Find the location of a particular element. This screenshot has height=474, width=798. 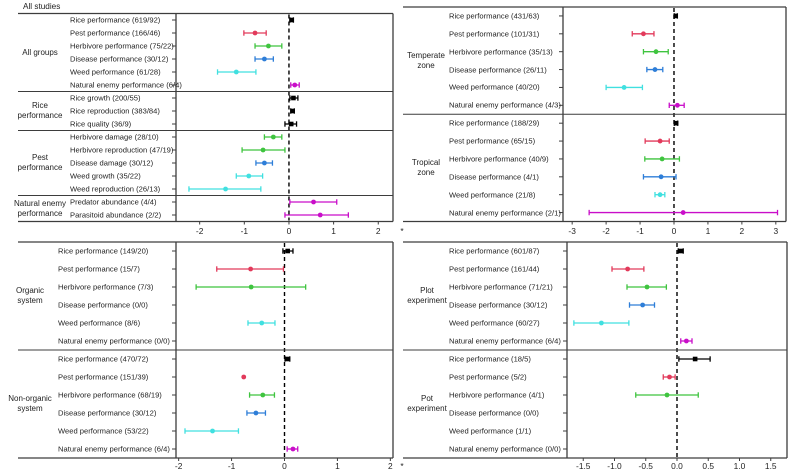

row-label: Rice performance (188/29) is located at coordinates (494, 123).